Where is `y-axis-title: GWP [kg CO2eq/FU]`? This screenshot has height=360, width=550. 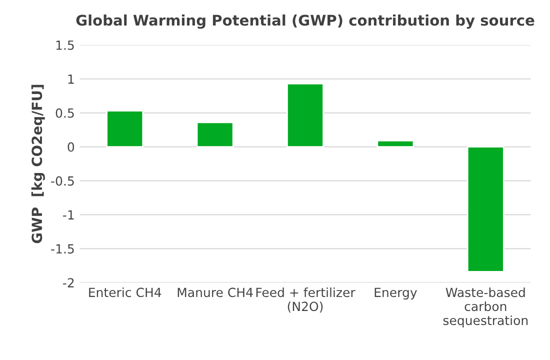 y-axis-title: GWP [kg CO2eq/FU] is located at coordinates (38, 164).